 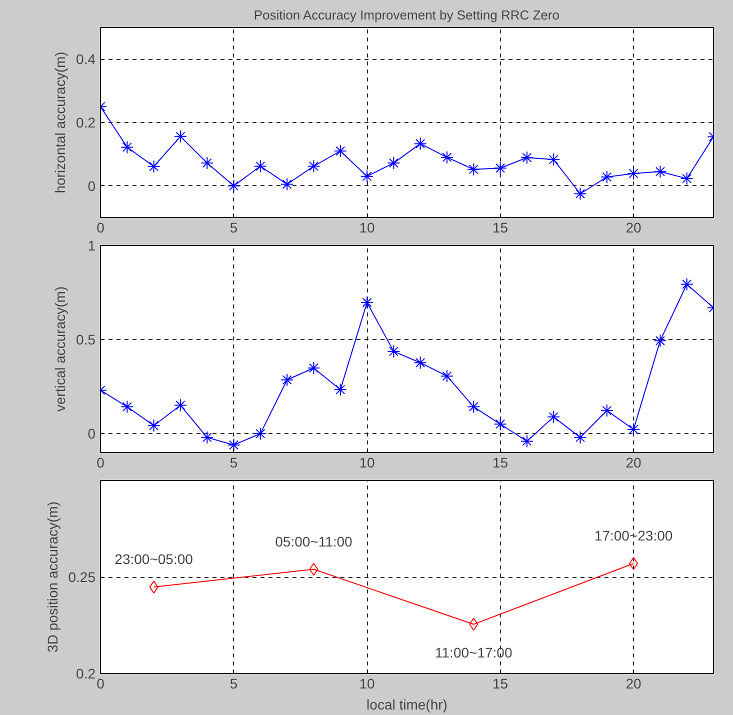 What do you see at coordinates (407, 15) in the screenshot?
I see `chart-title: Position Accuracy Improvement by Setting RRC Zero` at bounding box center [407, 15].